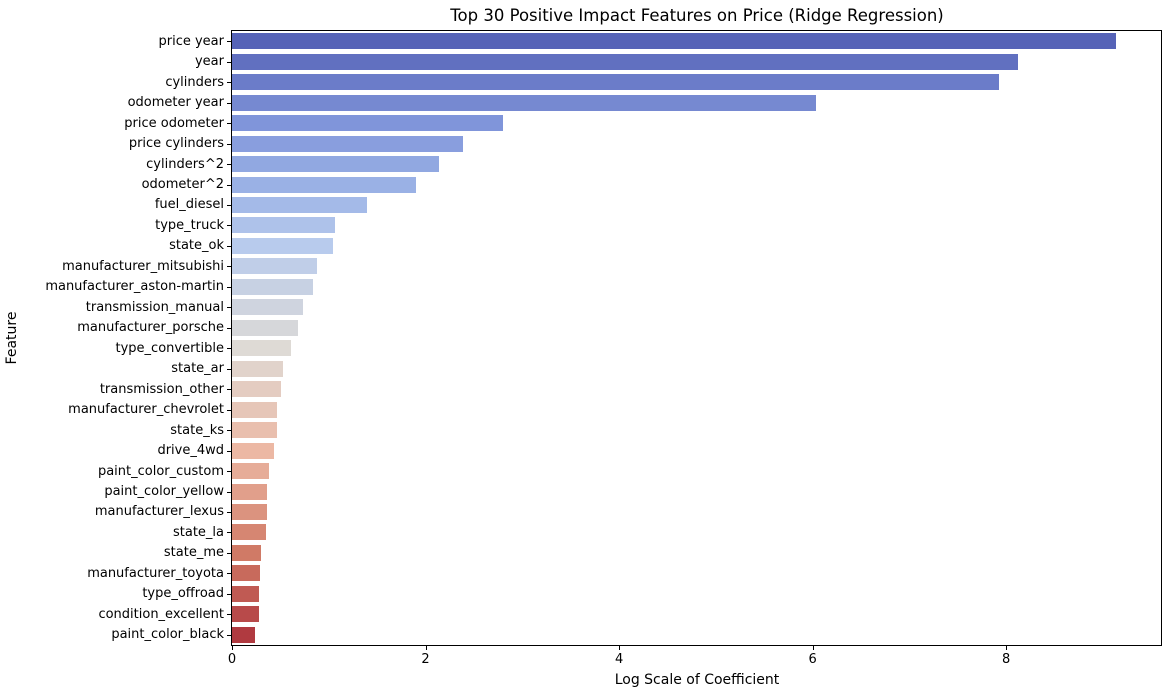 This screenshot has width=1170, height=699. What do you see at coordinates (249, 532) in the screenshot?
I see `bar-state-la` at bounding box center [249, 532].